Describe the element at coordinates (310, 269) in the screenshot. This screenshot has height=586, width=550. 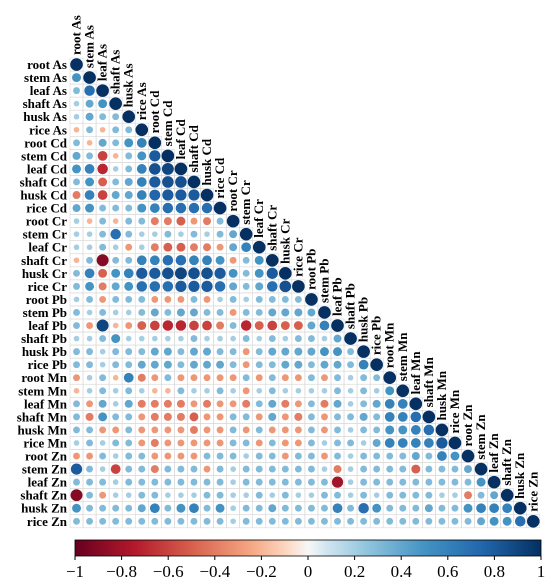
I see `column-label: root Pb` at that location.